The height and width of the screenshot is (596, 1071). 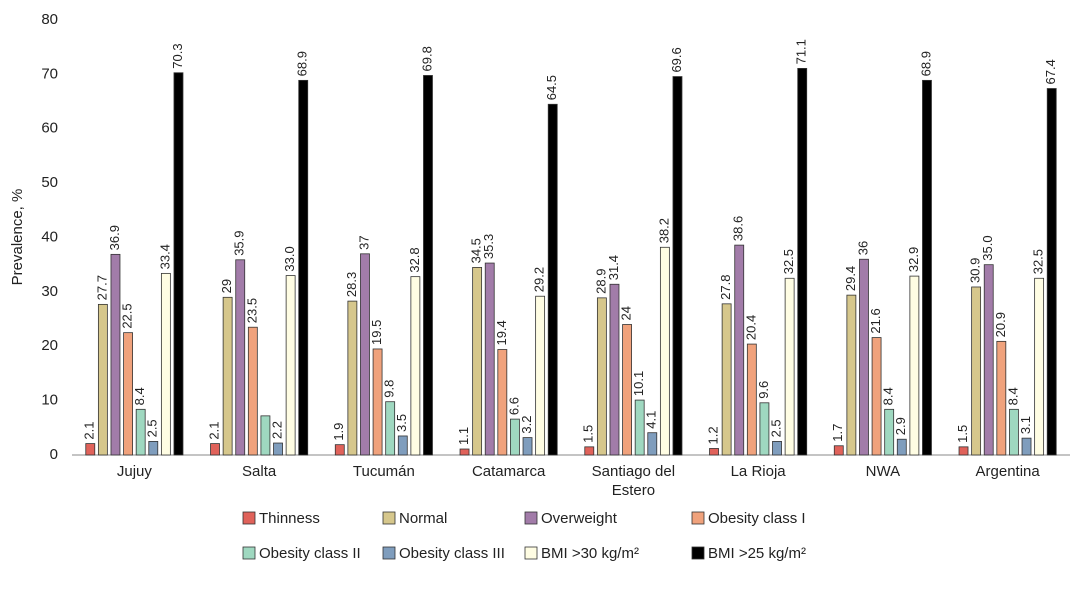 What do you see at coordinates (875, 320) in the screenshot?
I see `value-label: 21.6` at bounding box center [875, 320].